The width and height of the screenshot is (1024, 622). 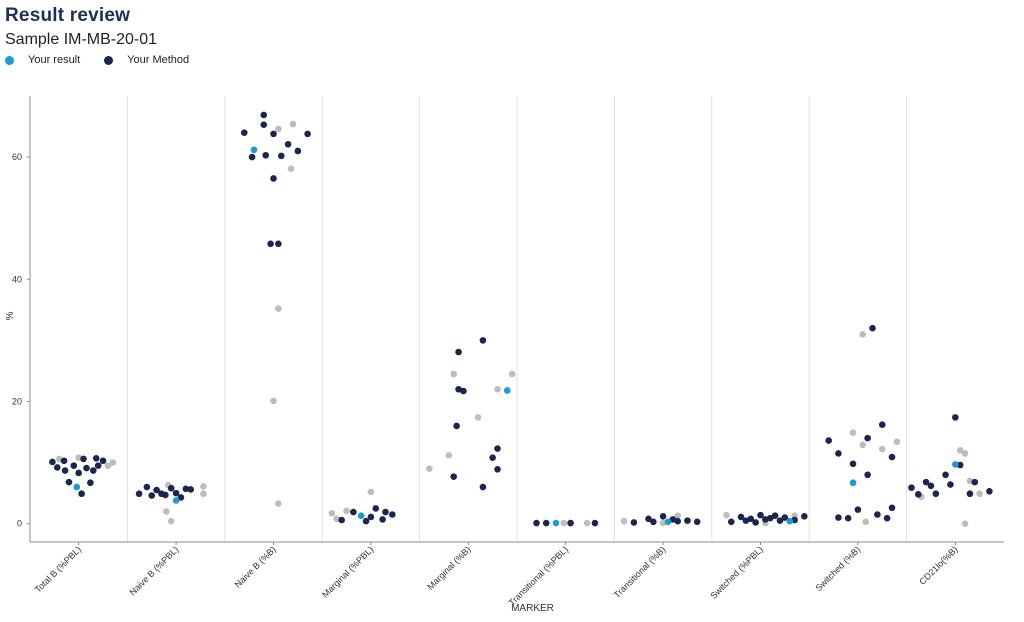 What do you see at coordinates (640, 572) in the screenshot?
I see `x-tick-label: Transitional (%B)` at bounding box center [640, 572].